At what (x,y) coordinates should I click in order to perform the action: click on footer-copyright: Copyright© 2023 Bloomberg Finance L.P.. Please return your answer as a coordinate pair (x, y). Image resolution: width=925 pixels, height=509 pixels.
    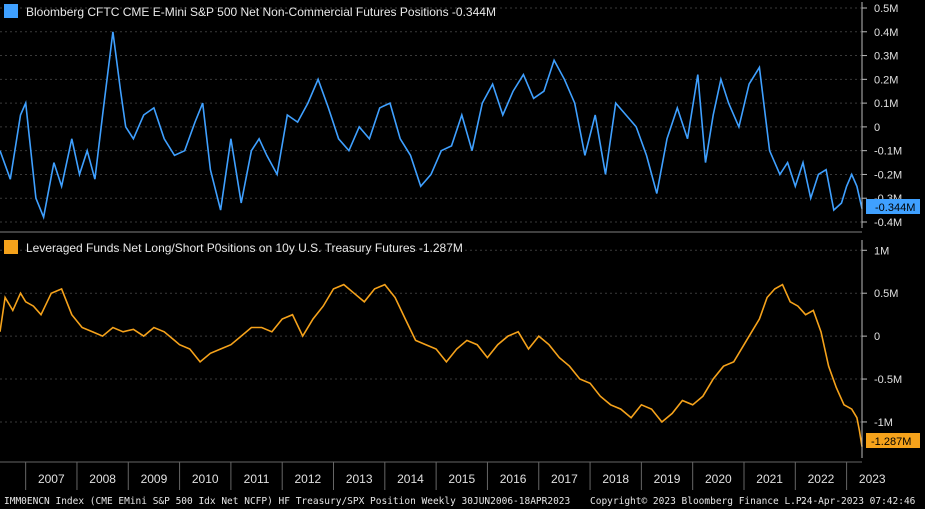
    Looking at the image, I should click on (699, 501).